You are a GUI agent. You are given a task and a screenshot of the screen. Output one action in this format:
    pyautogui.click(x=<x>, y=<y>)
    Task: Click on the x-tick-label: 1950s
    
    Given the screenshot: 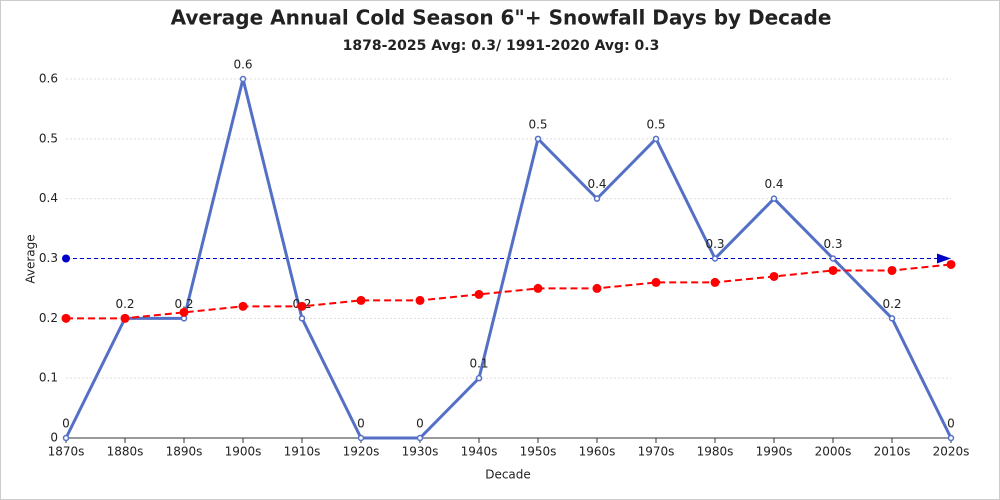 What is the action you would take?
    pyautogui.click(x=538, y=452)
    